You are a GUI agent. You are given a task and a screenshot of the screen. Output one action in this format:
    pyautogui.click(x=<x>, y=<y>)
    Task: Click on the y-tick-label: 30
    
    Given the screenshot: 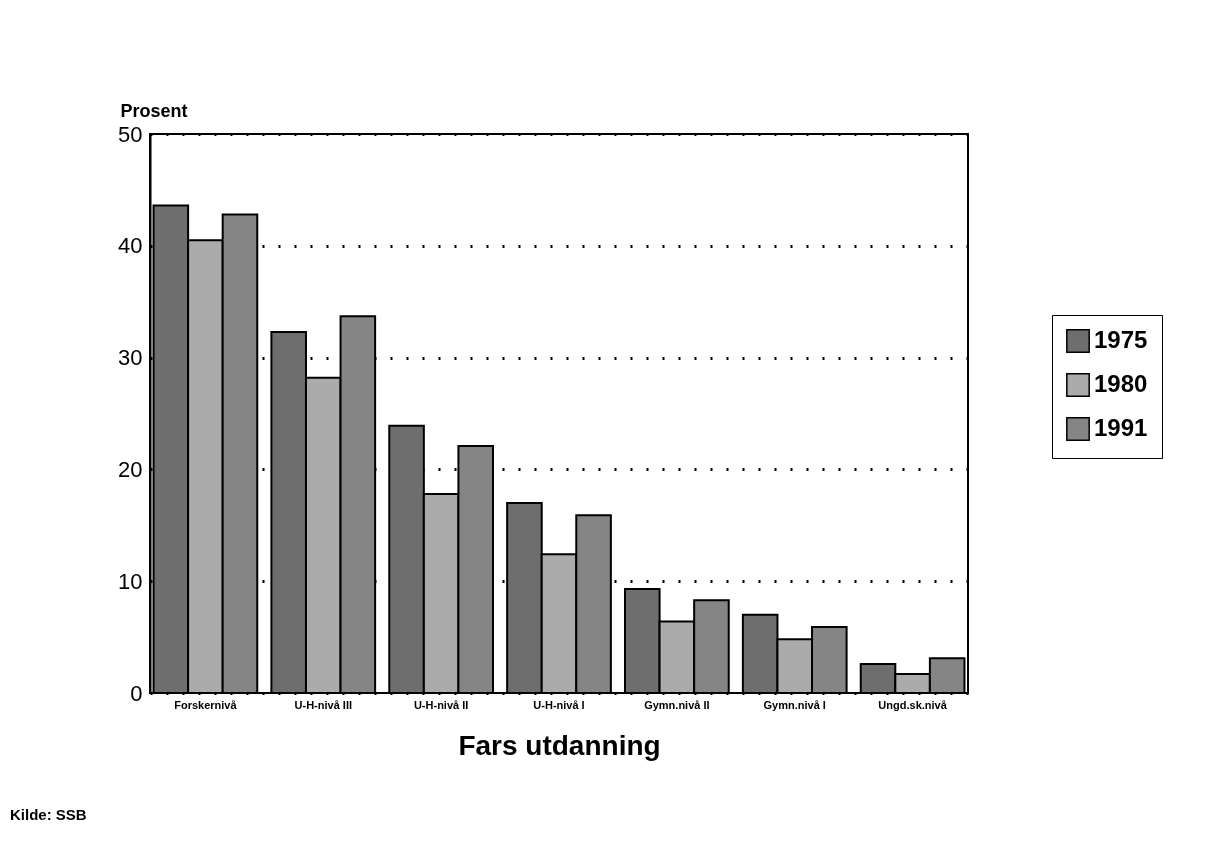 What is the action you would take?
    pyautogui.click(x=130, y=358)
    